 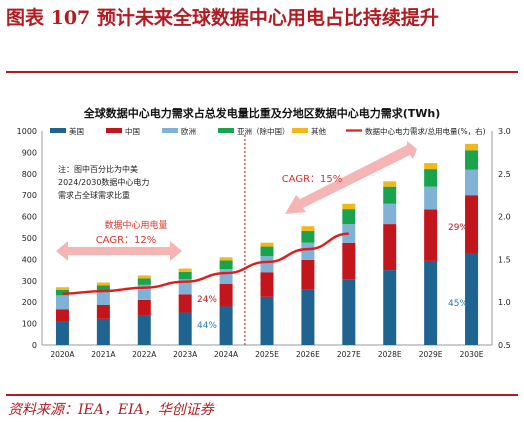 I want to click on x-tick-label: 2025E, so click(x=267, y=354).